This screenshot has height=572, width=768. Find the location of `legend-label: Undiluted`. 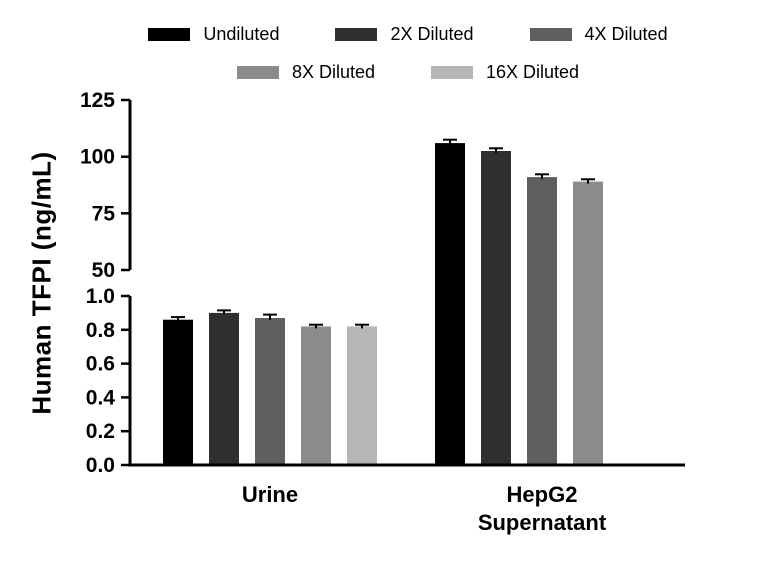

legend-label: Undiluted is located at coordinates (241, 34).